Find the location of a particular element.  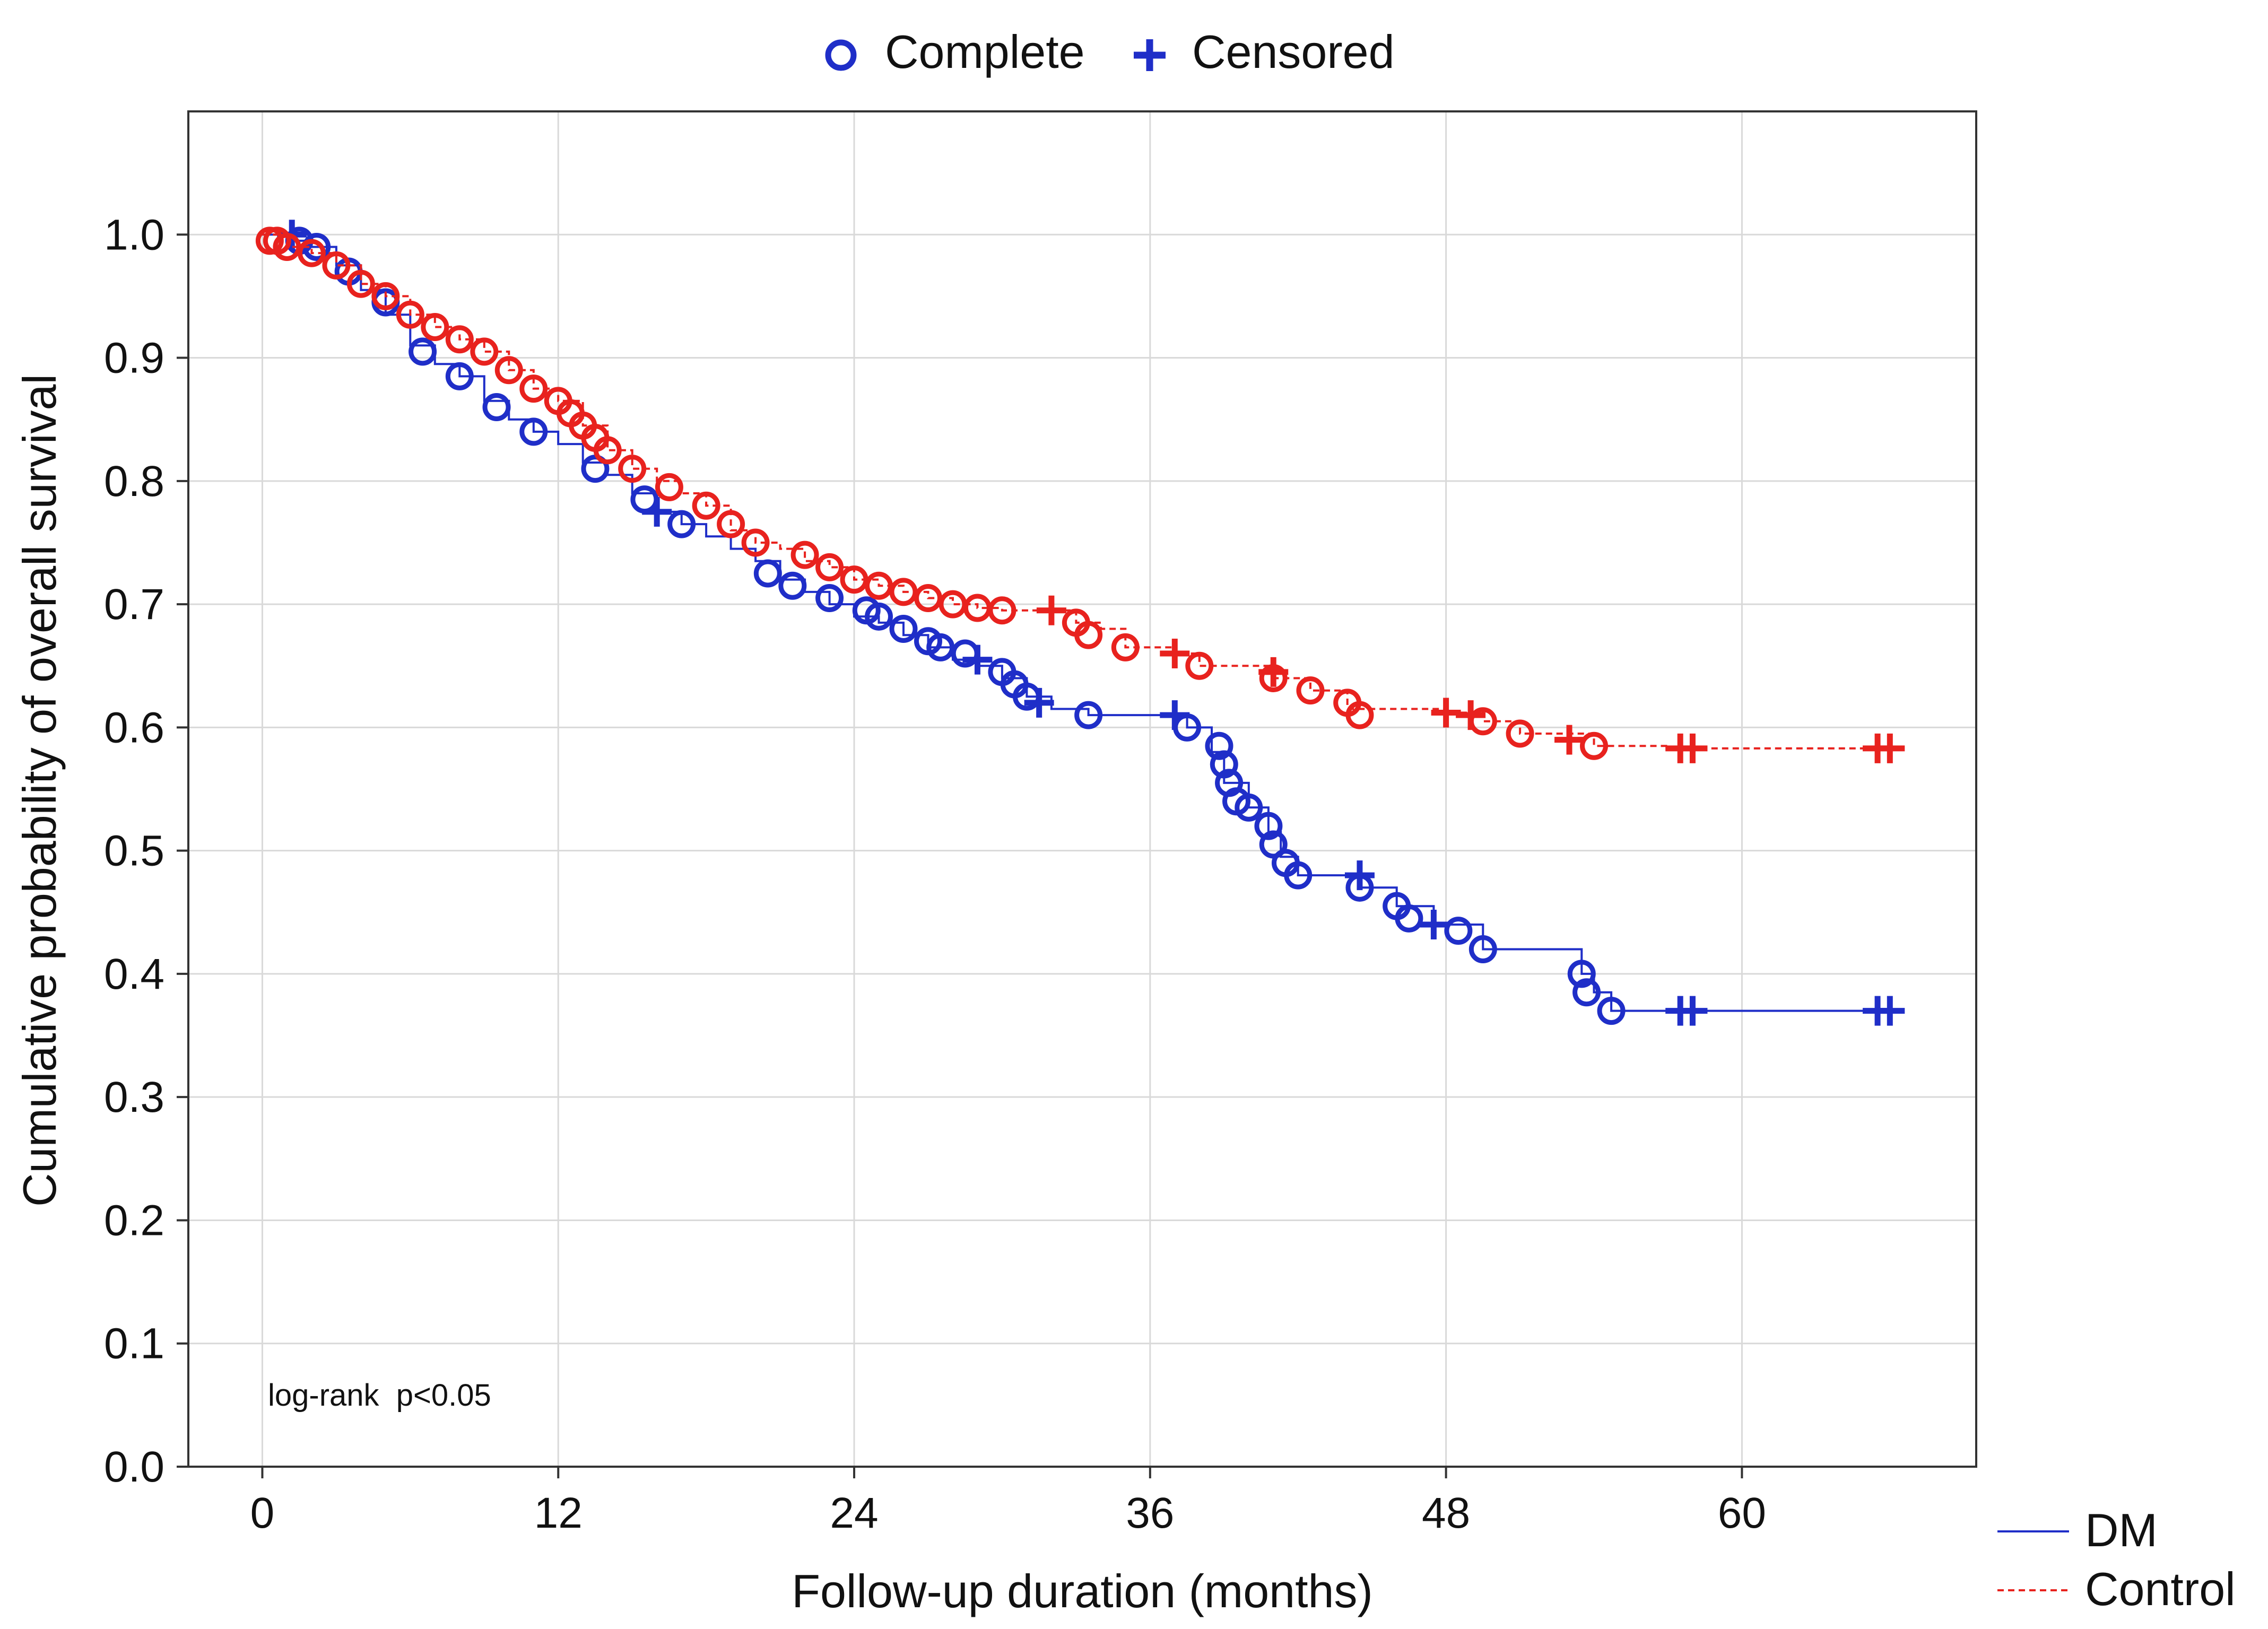

y-tick-label: 1.0 is located at coordinates (134, 235).